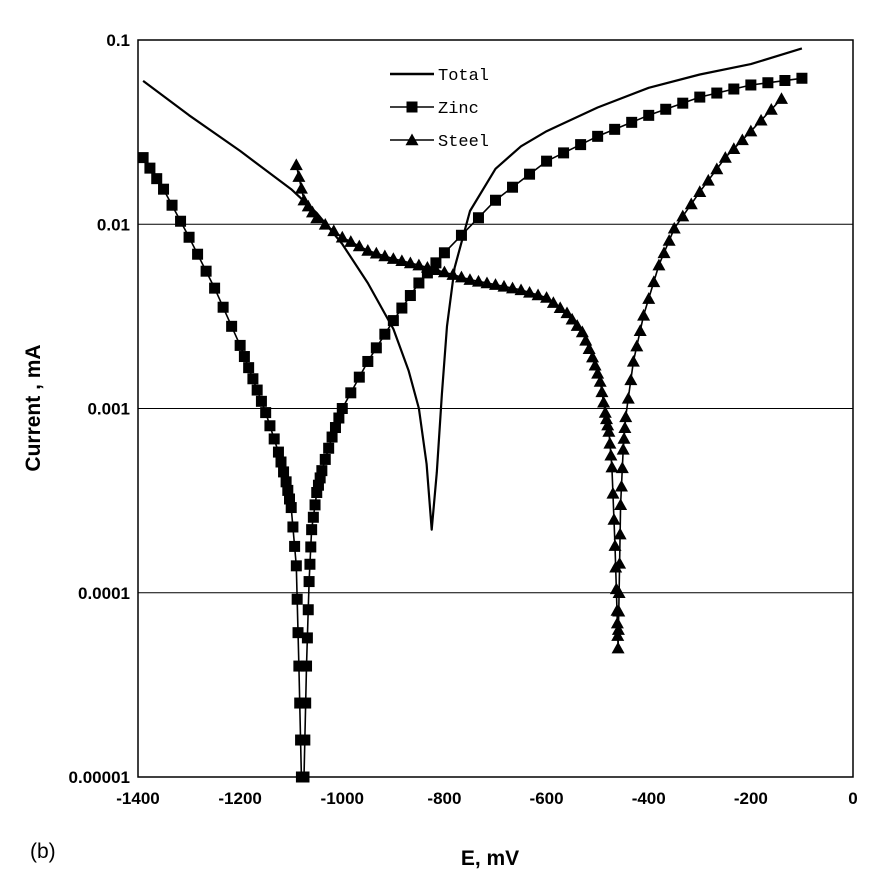 The width and height of the screenshot is (886, 894). I want to click on x-tick-label: -600, so click(547, 798).